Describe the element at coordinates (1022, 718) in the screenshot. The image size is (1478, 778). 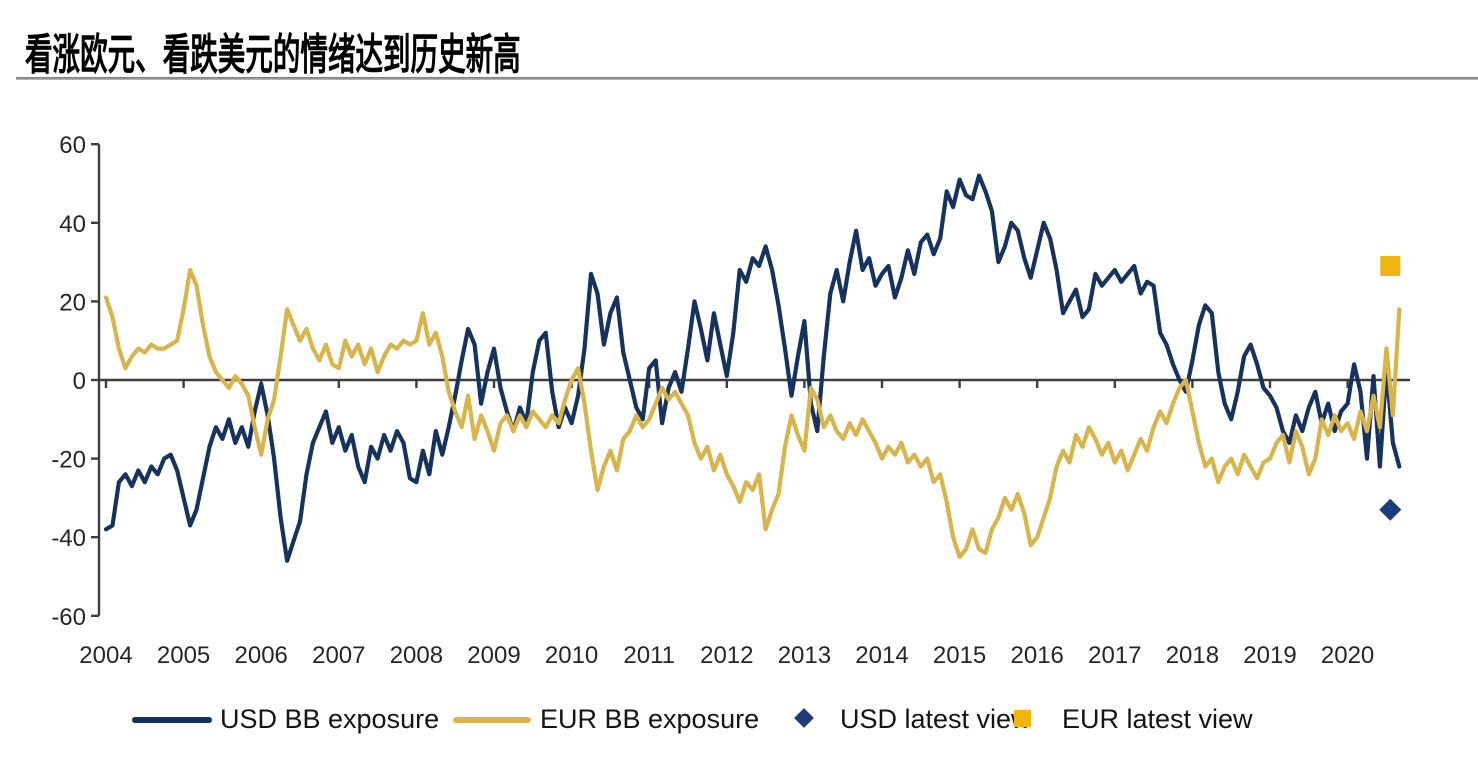
I see `eur-square-swatch` at that location.